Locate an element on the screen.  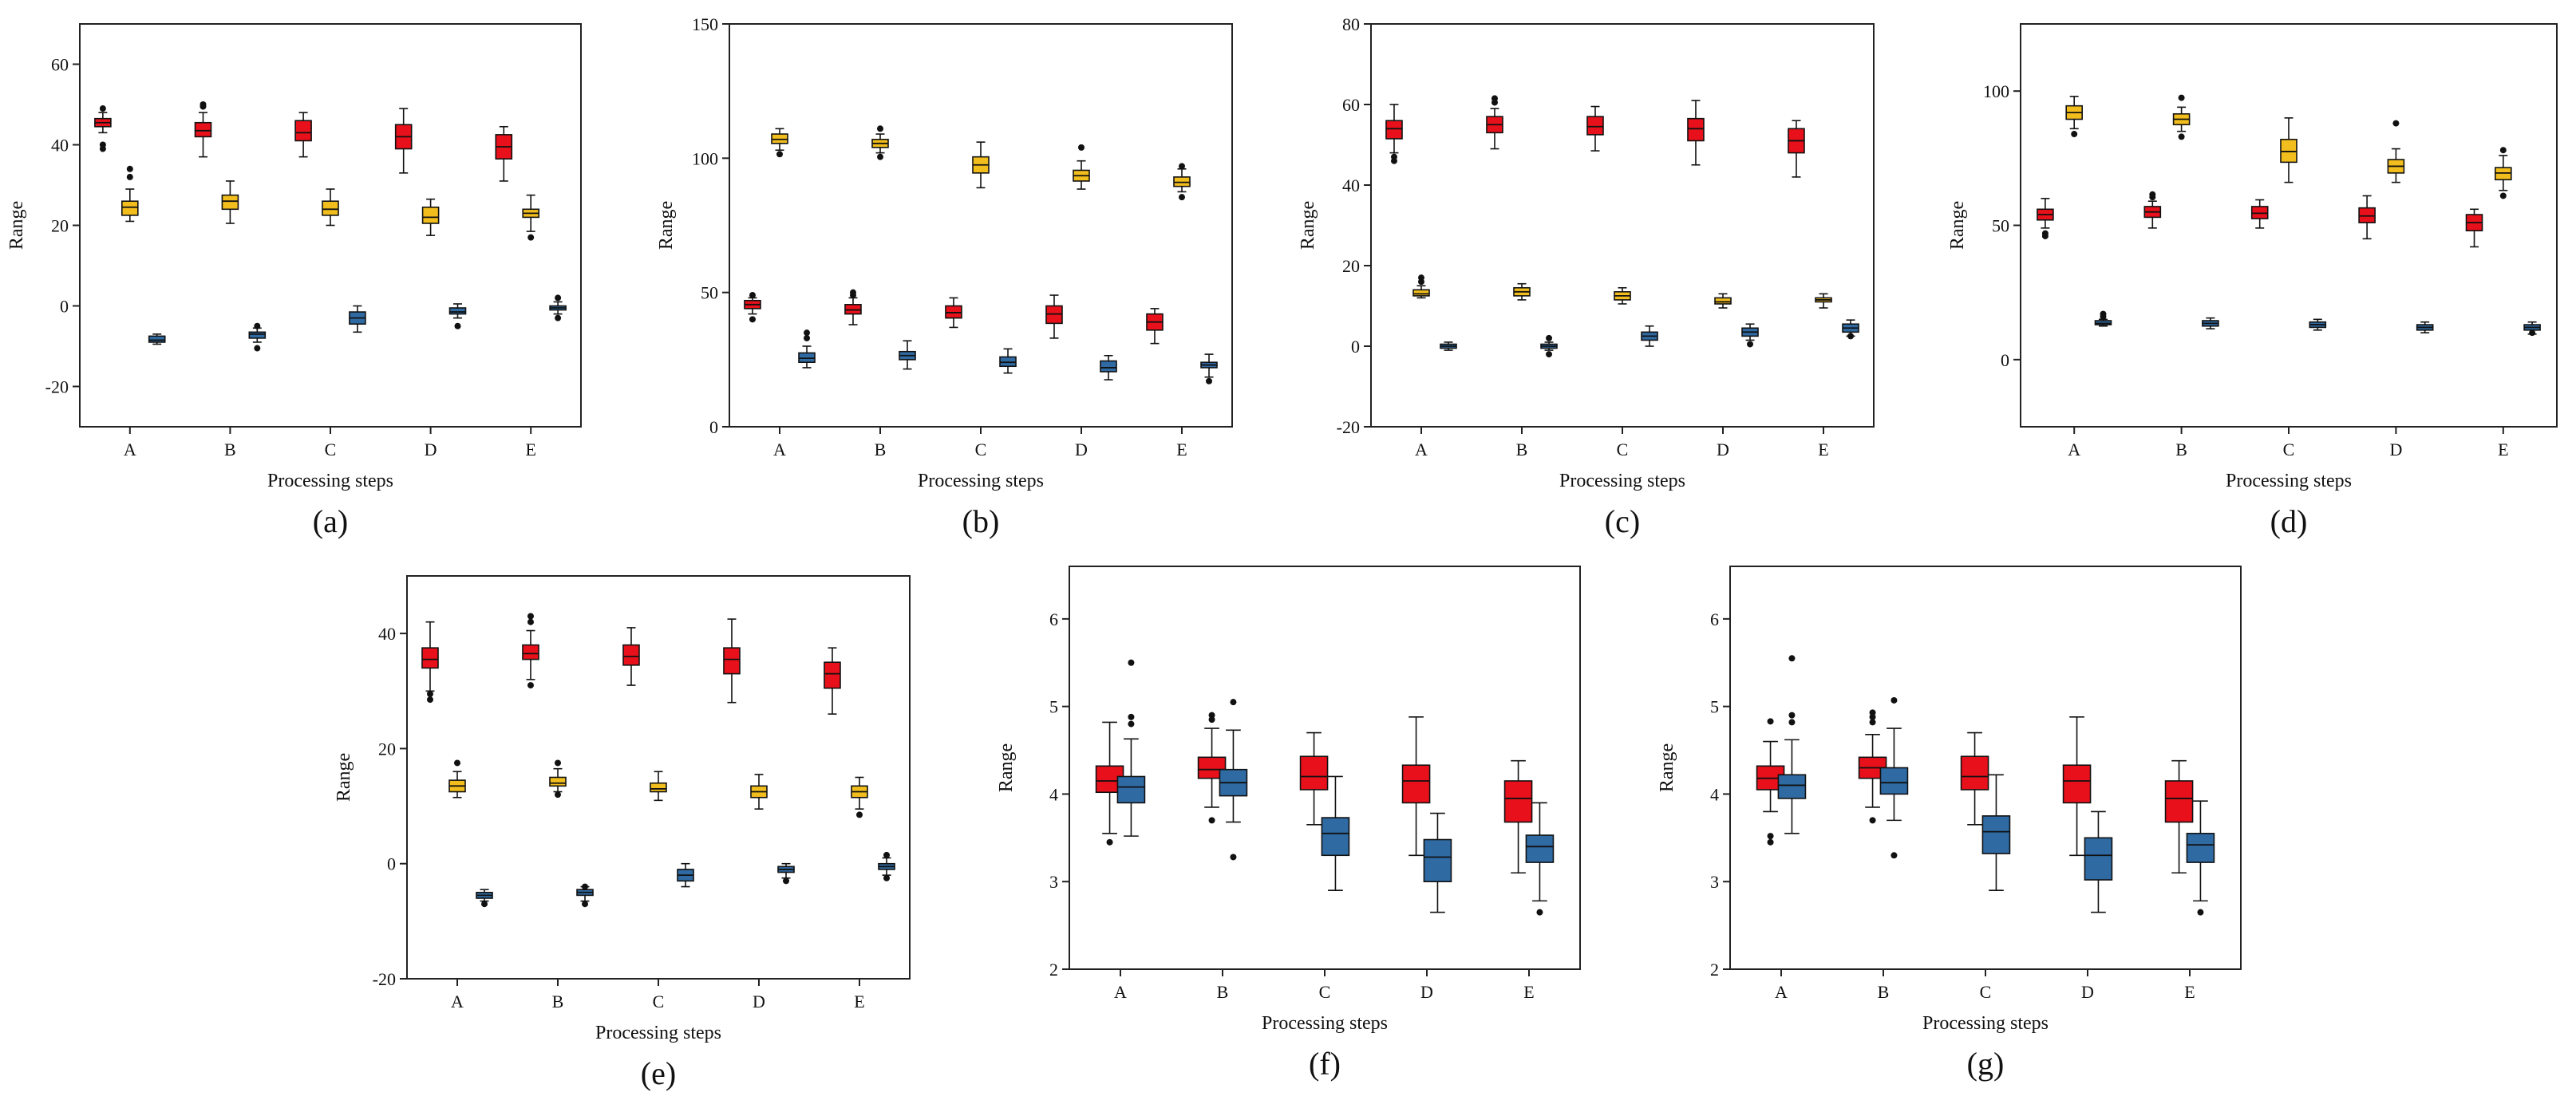
chart-panel-a: -20 0 20 40 60 A B C D E Processing steps Range (a) is located at coordinates (294, 281).